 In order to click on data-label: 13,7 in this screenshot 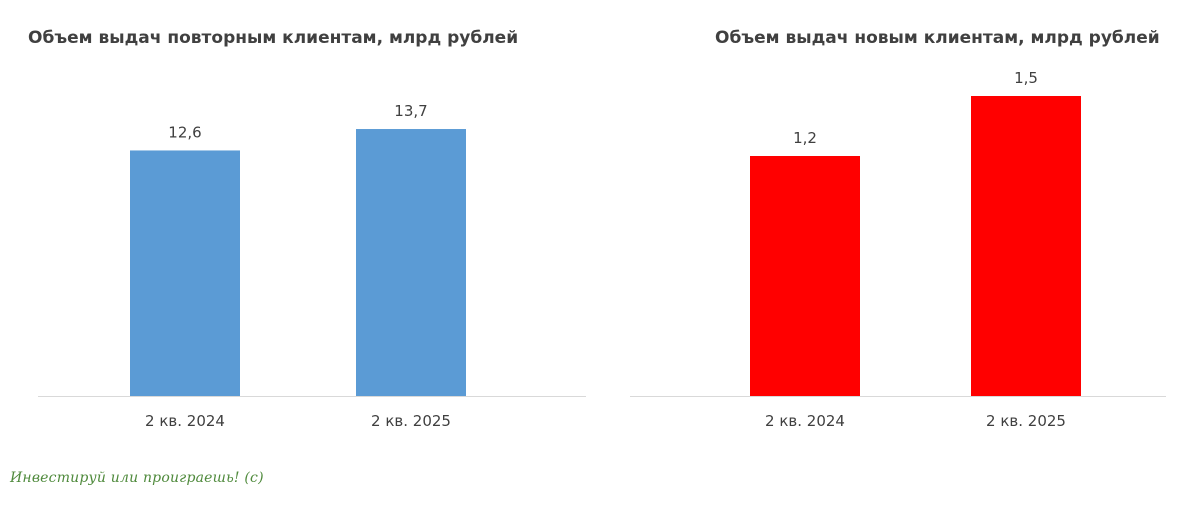, I will do `click(410, 111)`.